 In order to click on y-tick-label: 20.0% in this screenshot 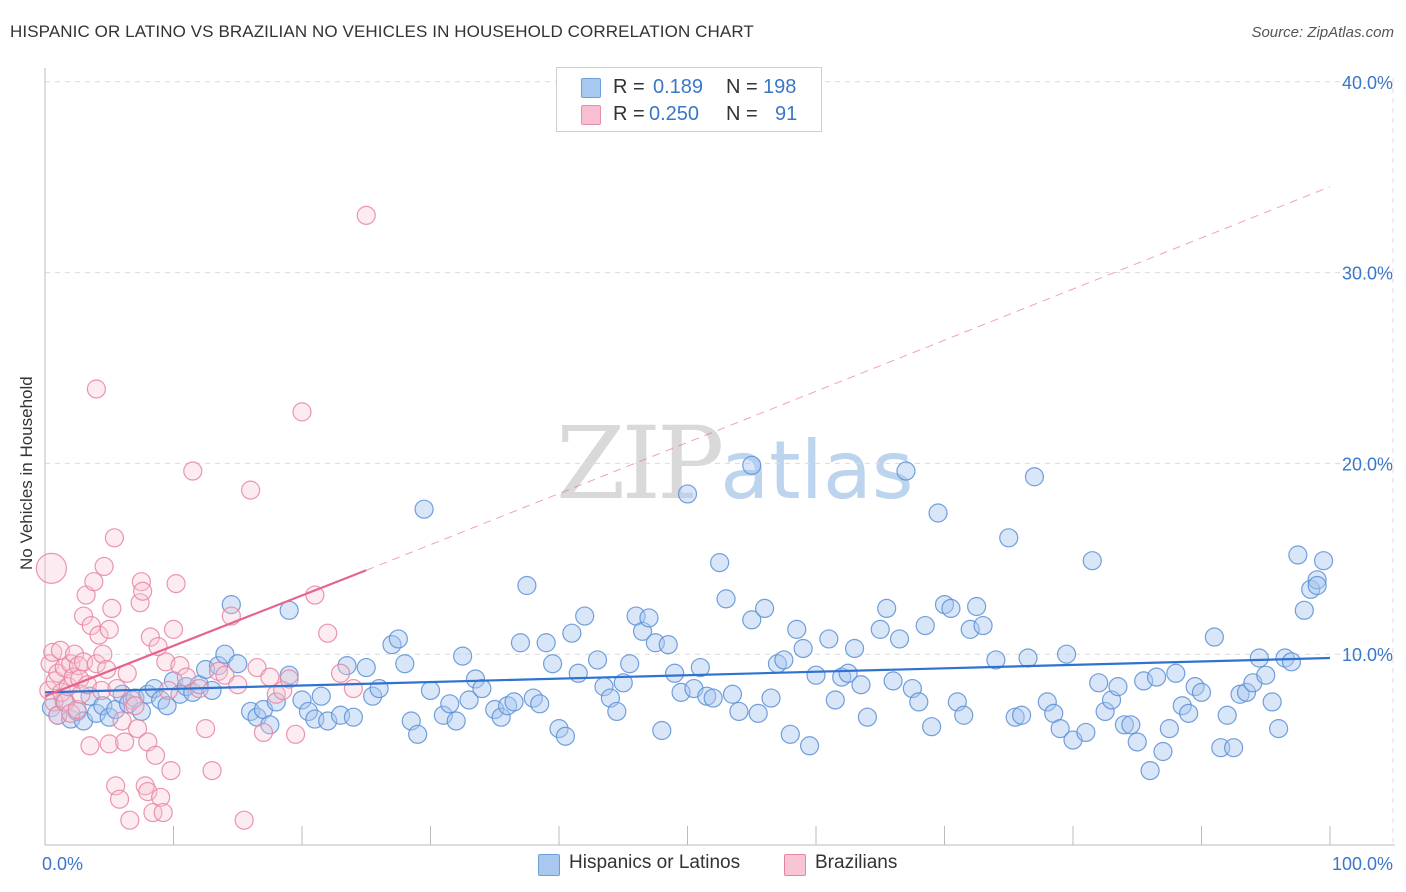, I will do `click(1367, 464)`.